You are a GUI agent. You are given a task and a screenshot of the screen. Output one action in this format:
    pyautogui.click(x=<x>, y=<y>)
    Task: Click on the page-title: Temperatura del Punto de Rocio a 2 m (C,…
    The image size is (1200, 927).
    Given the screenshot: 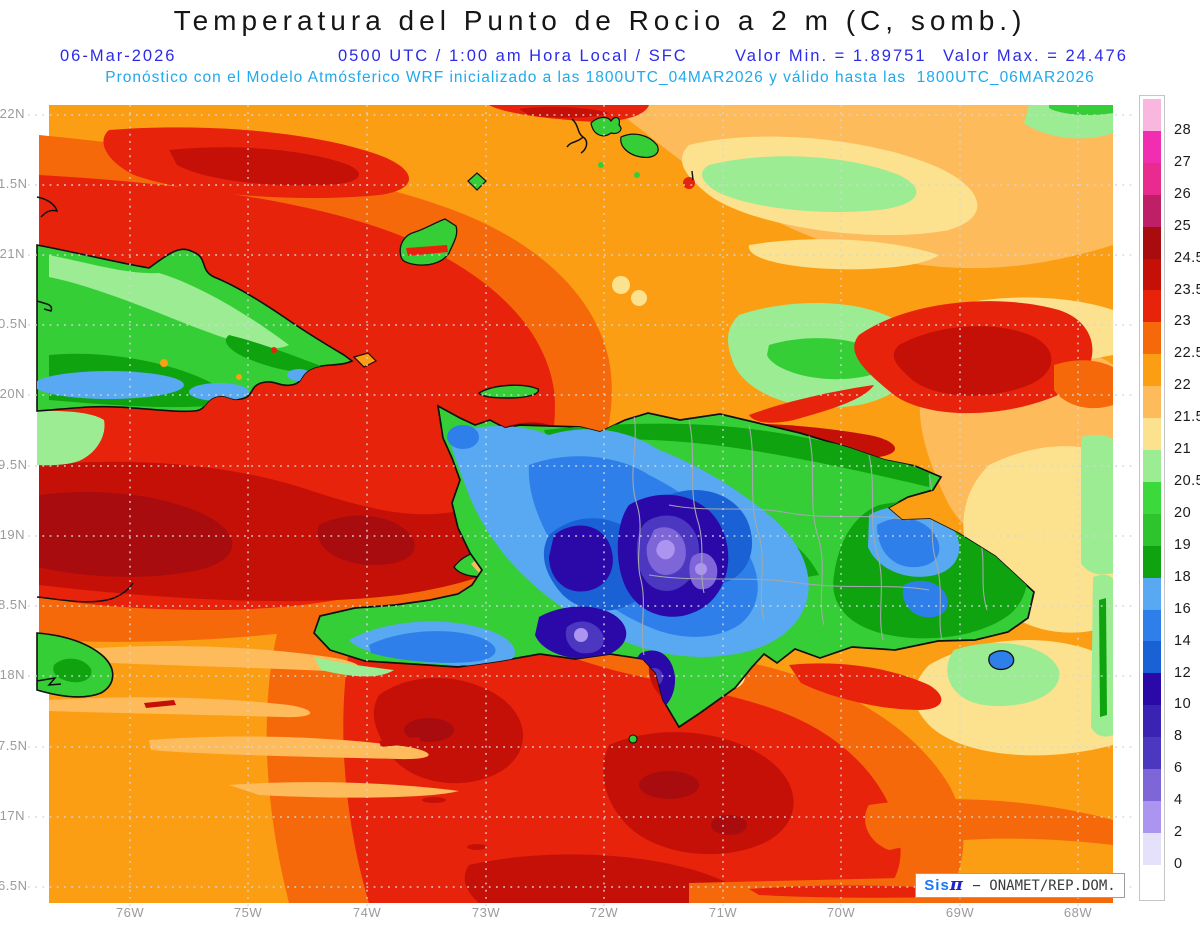 What is the action you would take?
    pyautogui.click(x=600, y=20)
    